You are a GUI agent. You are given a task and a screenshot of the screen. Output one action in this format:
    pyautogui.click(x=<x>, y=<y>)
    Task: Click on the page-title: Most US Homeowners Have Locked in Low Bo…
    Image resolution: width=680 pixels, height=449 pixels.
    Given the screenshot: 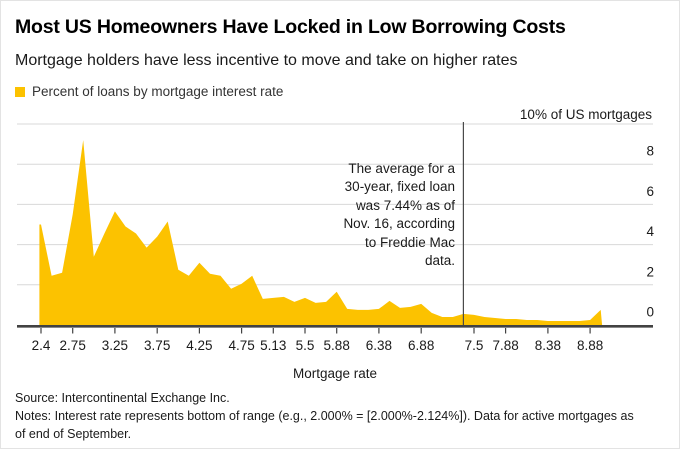 What is the action you would take?
    pyautogui.click(x=290, y=27)
    